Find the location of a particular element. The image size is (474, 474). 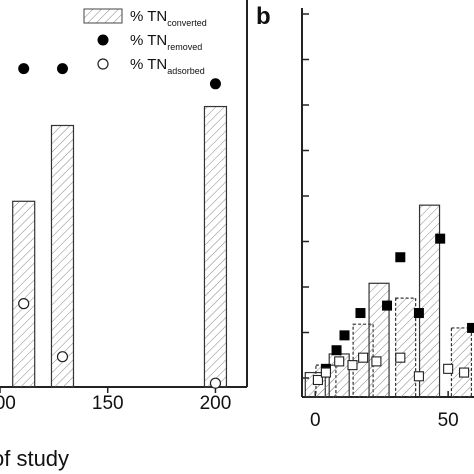

panel-b-x-tick-label: 0 is located at coordinates (315, 420).